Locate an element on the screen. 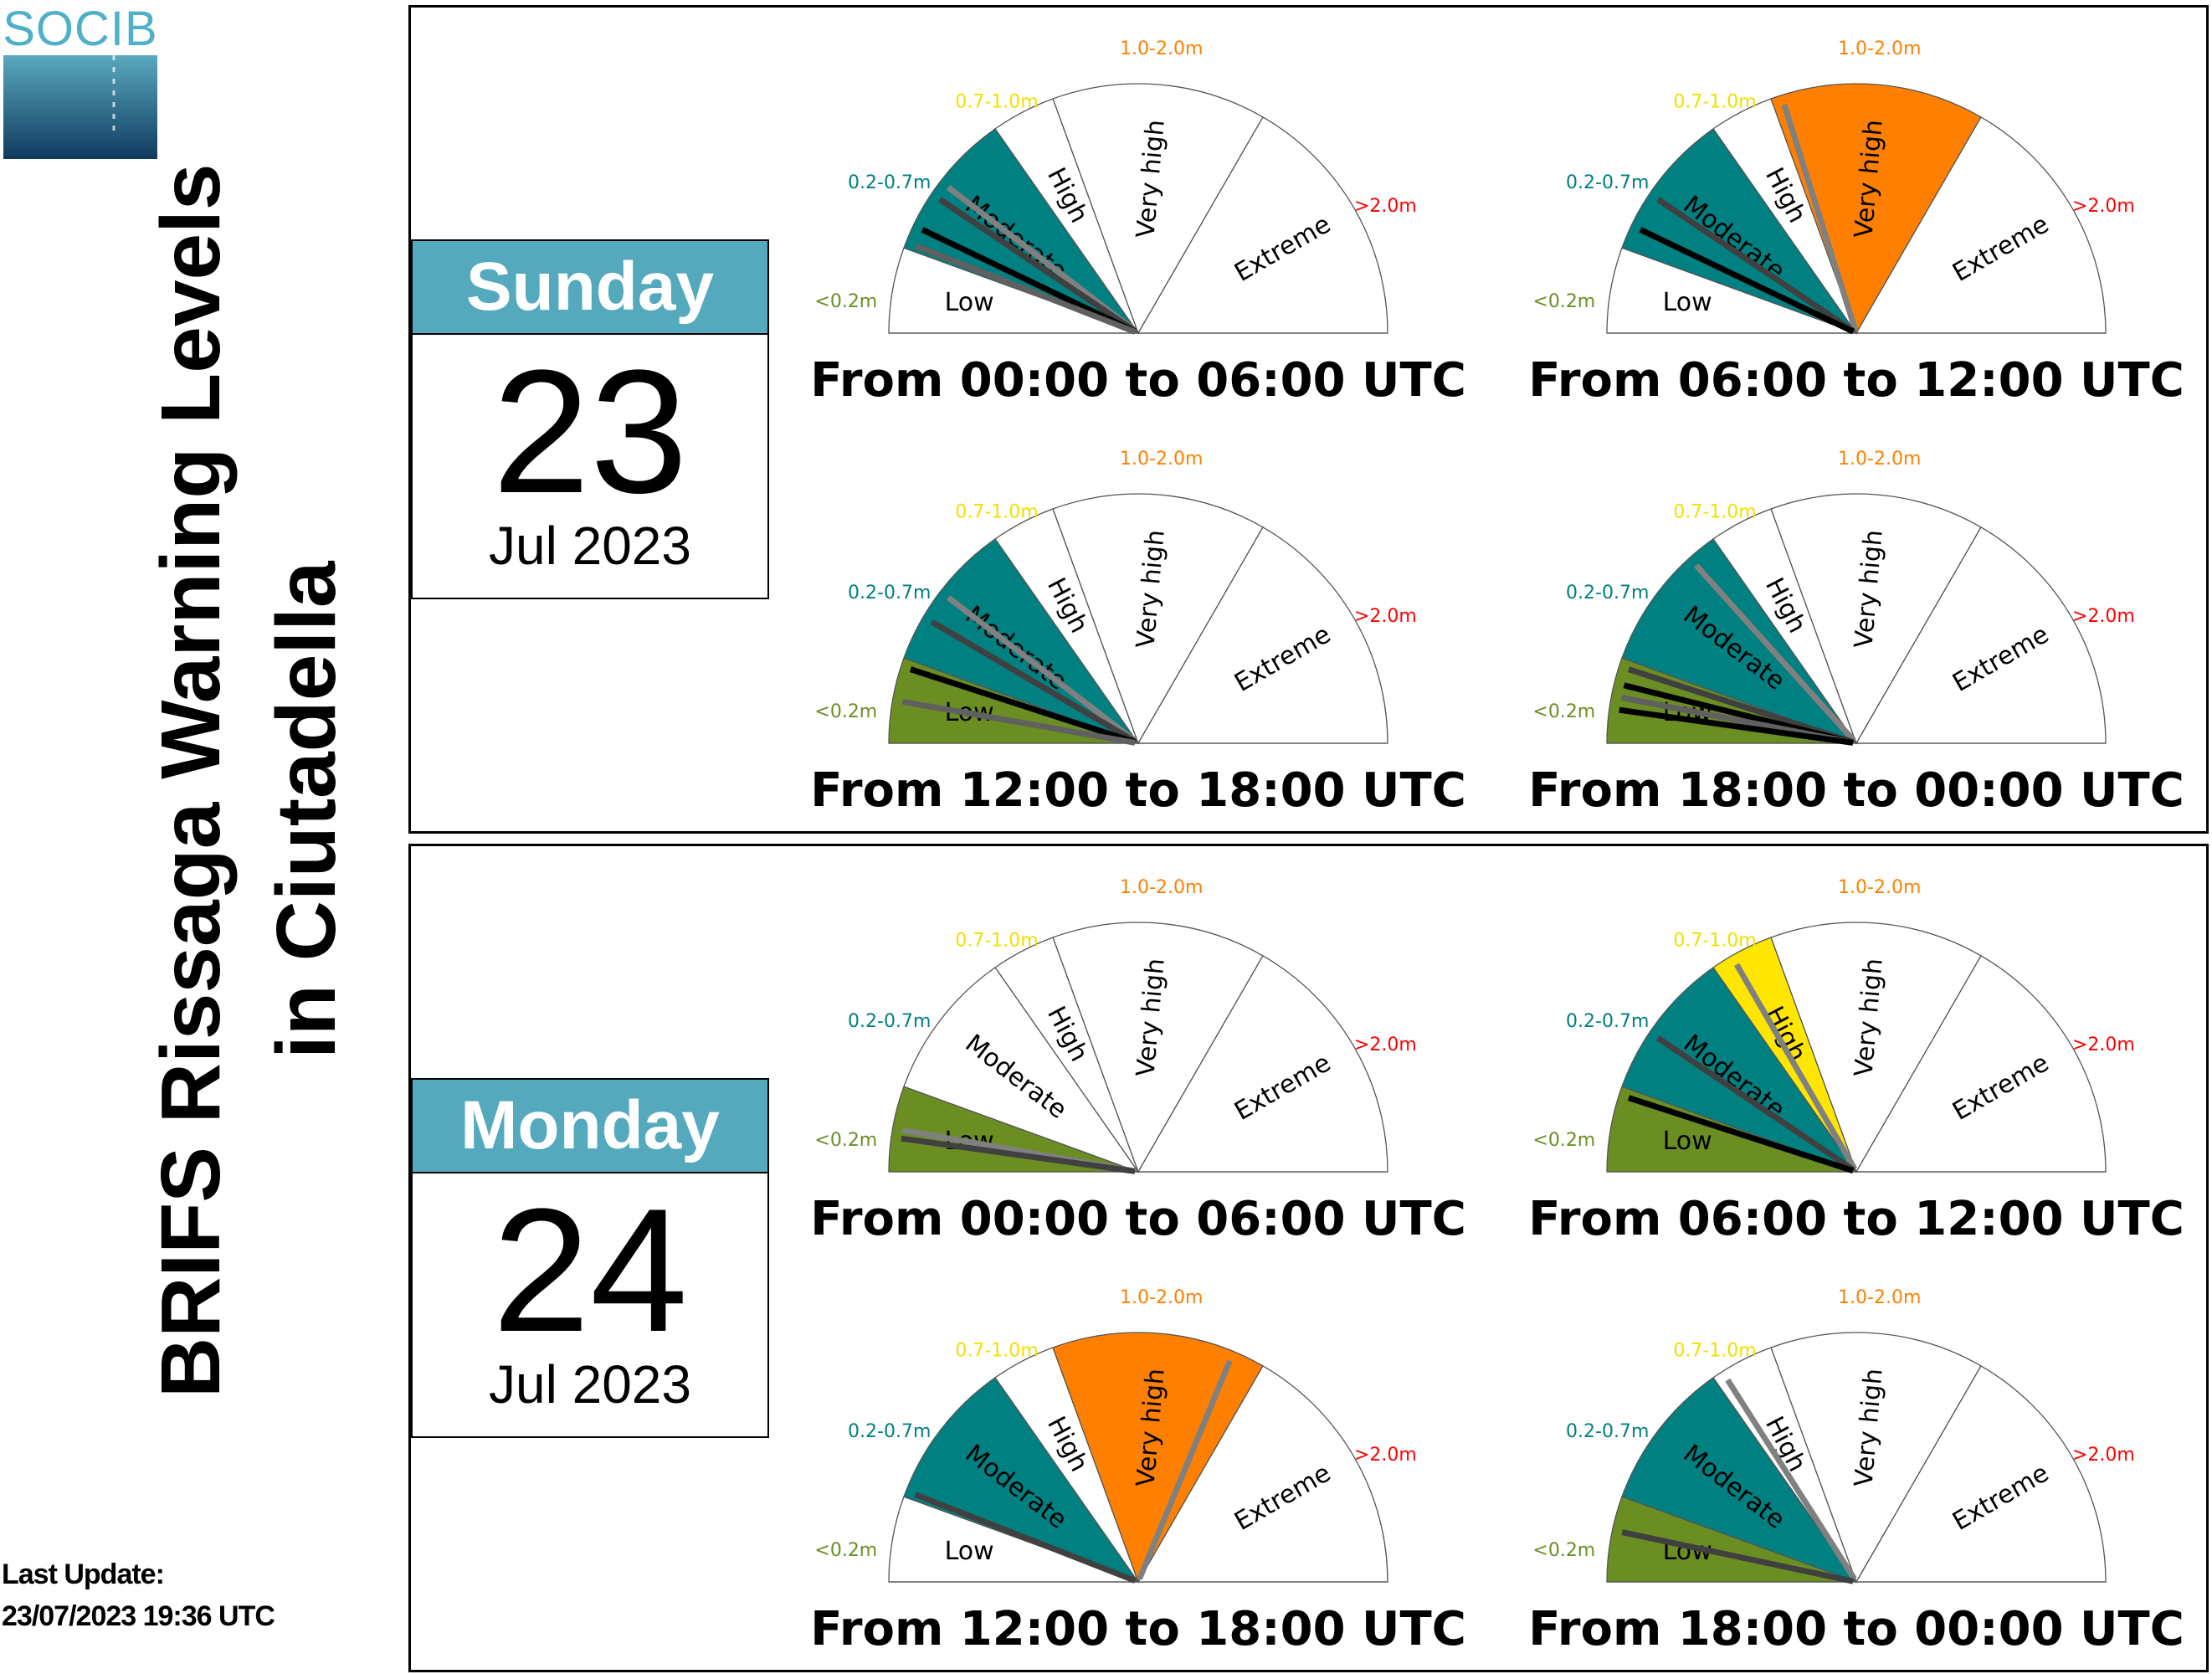 The image size is (2212, 1674). day-number: 23 is located at coordinates (590, 431).